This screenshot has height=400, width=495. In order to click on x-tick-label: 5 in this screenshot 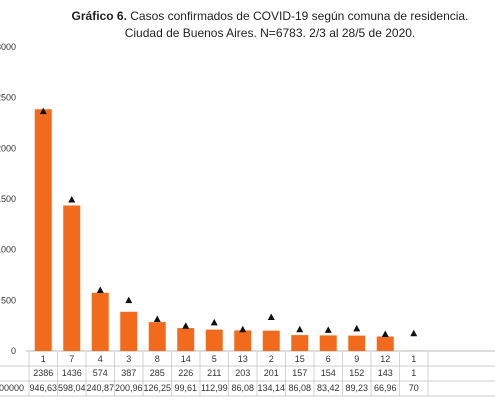, I will do `click(214, 359)`.